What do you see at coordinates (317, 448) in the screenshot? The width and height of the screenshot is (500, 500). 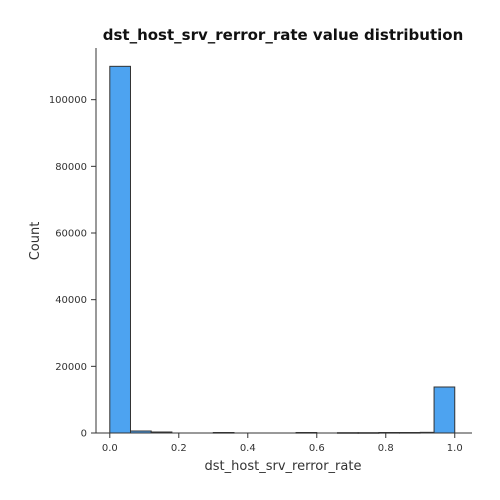 I see `x-tick-label: 0.6` at bounding box center [317, 448].